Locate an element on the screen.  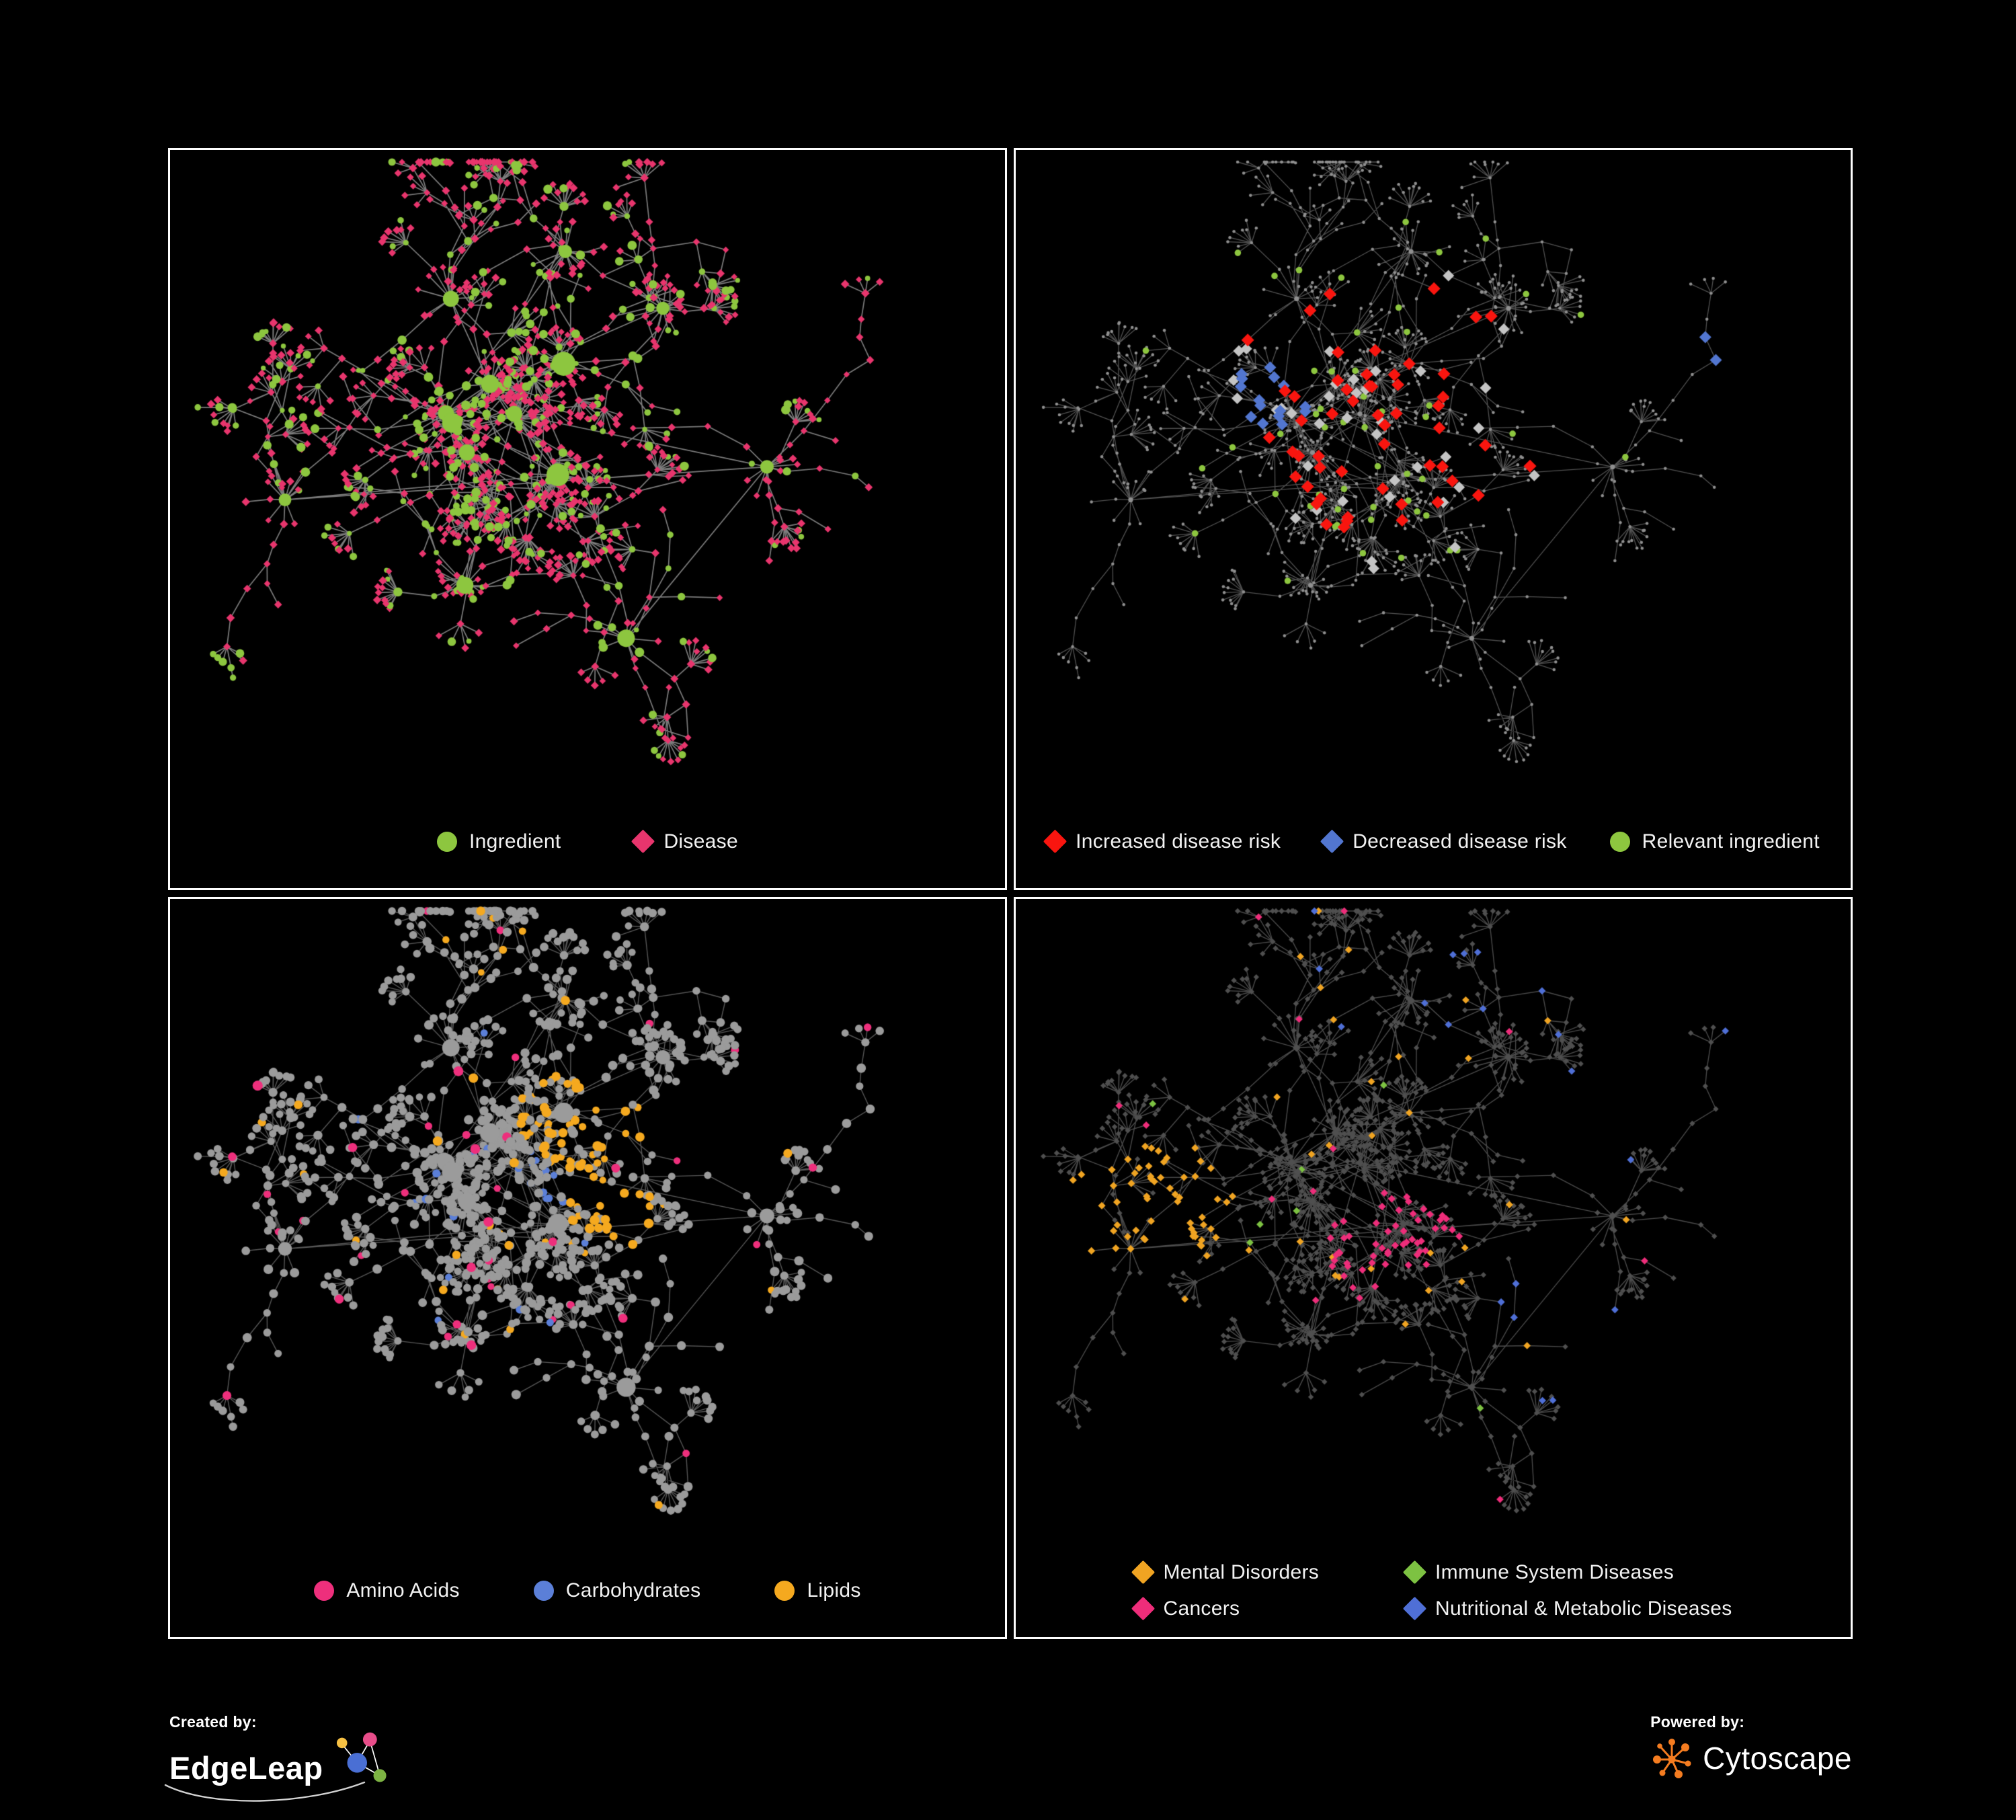
legend-item-cancers: Cancers is located at coordinates (1185, 1608).